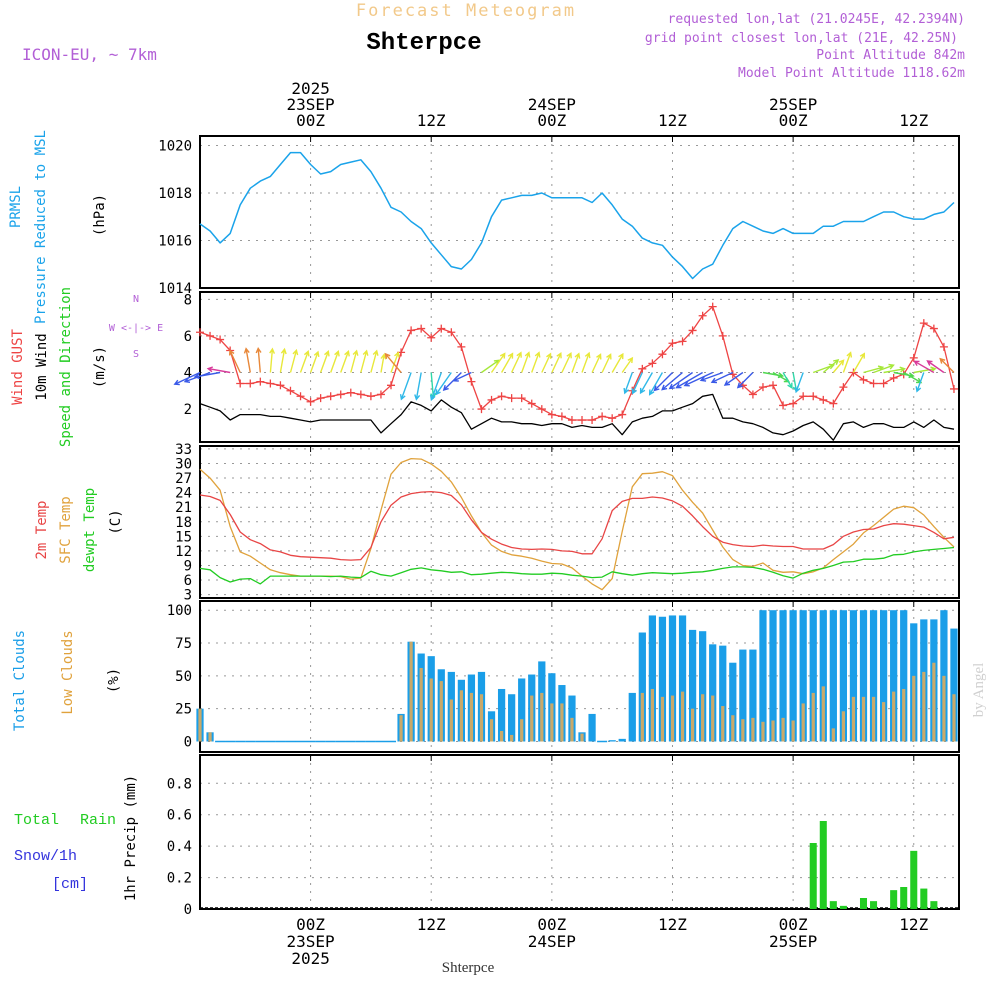 The height and width of the screenshot is (1004, 1000). Describe the element at coordinates (179, 816) in the screenshot. I see `y-tick-label: 0.6` at that location.